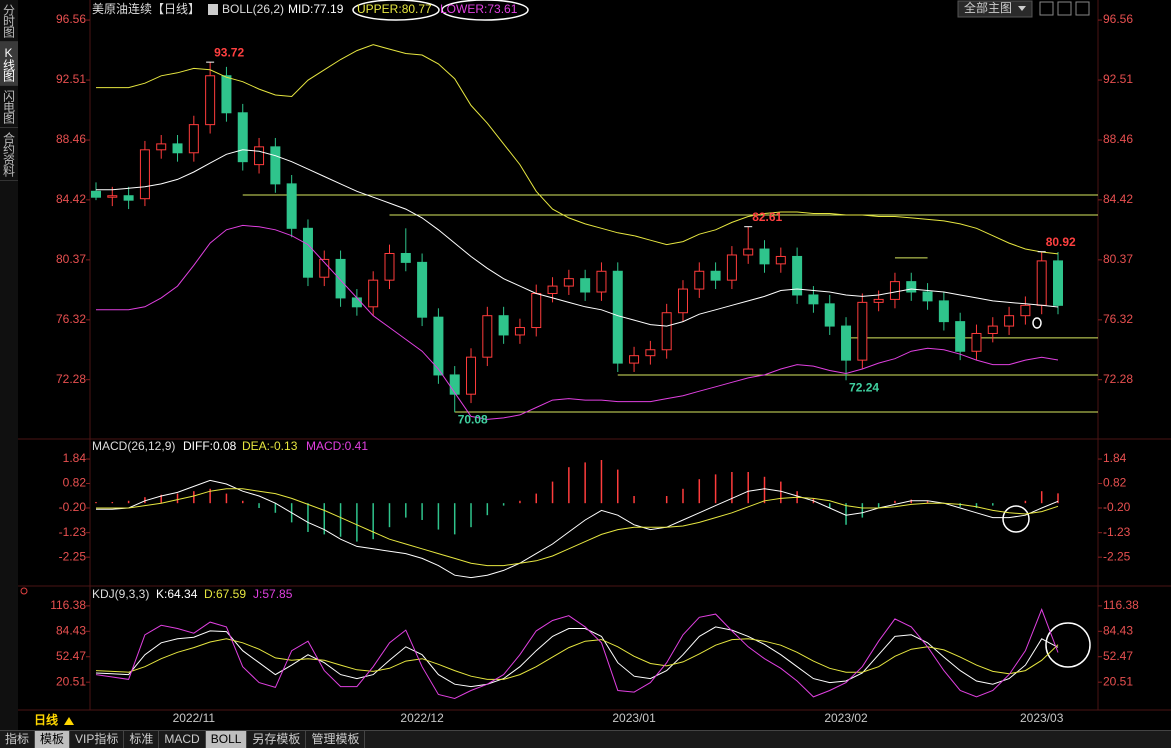 The height and width of the screenshot is (748, 1171). What do you see at coordinates (73, 532) in the screenshot?
I see `y-tick-label: -1.23` at bounding box center [73, 532].